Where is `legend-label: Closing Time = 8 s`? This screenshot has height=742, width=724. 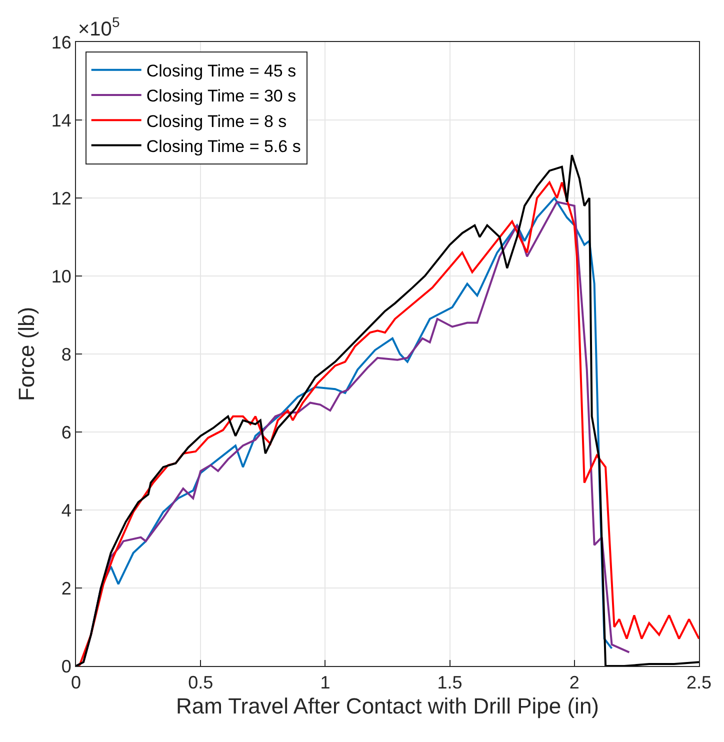 legend-label: Closing Time = 8 s is located at coordinates (216, 121).